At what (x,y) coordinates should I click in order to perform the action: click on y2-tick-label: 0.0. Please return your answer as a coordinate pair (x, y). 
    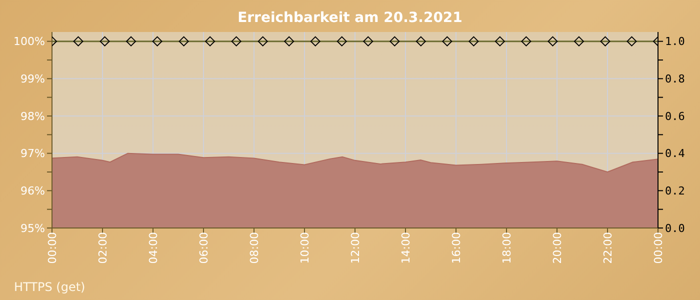
    Looking at the image, I should click on (675, 228).